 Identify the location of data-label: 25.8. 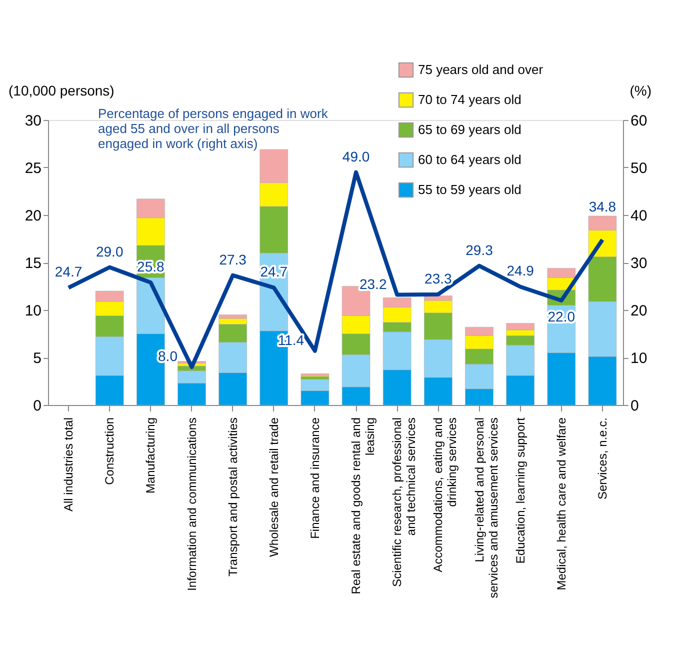
(151, 266).